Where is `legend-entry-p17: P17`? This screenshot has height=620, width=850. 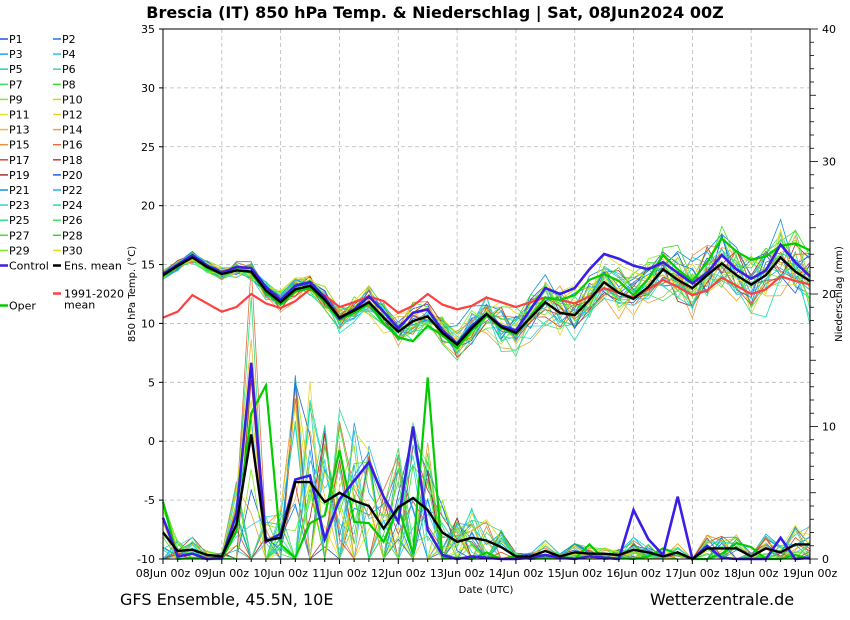
legend-entry-p17: P17 is located at coordinates (19, 160).